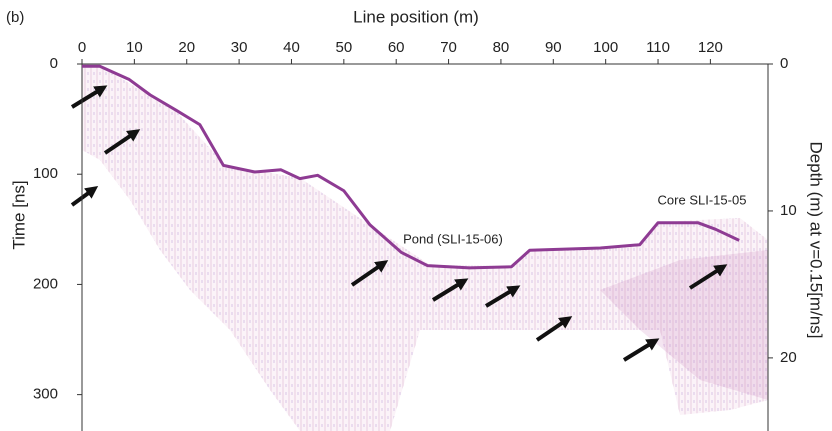 This screenshot has width=832, height=431. What do you see at coordinates (501, 47) in the screenshot?
I see `x-tick-label: 80` at bounding box center [501, 47].